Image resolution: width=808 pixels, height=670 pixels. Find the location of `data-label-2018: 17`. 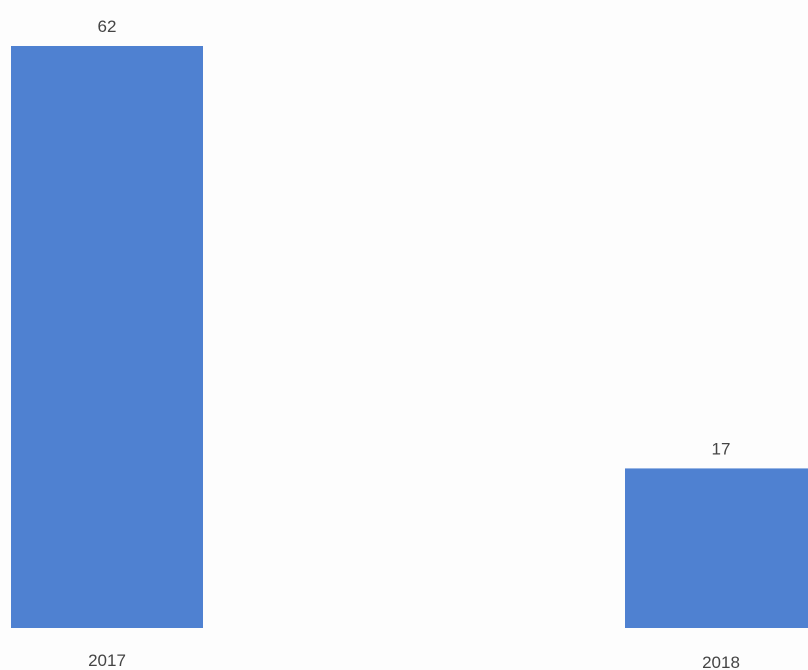

data-label-2018: 17 is located at coordinates (721, 448).